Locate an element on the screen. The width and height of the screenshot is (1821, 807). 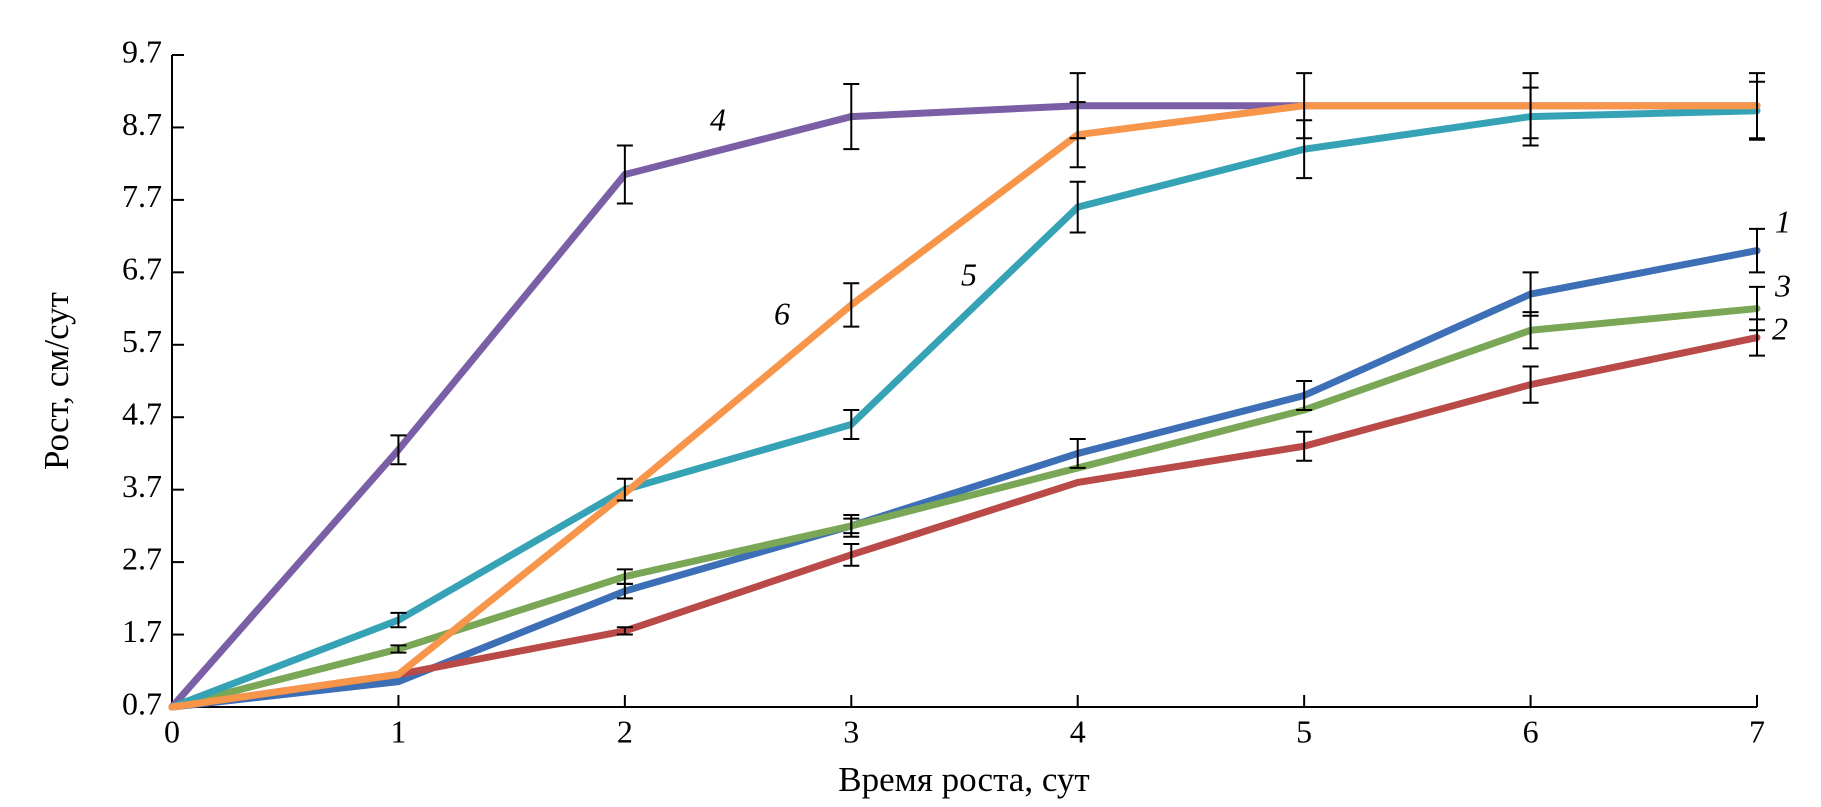
x-axis-title: Время роста, сут is located at coordinates (963, 779).